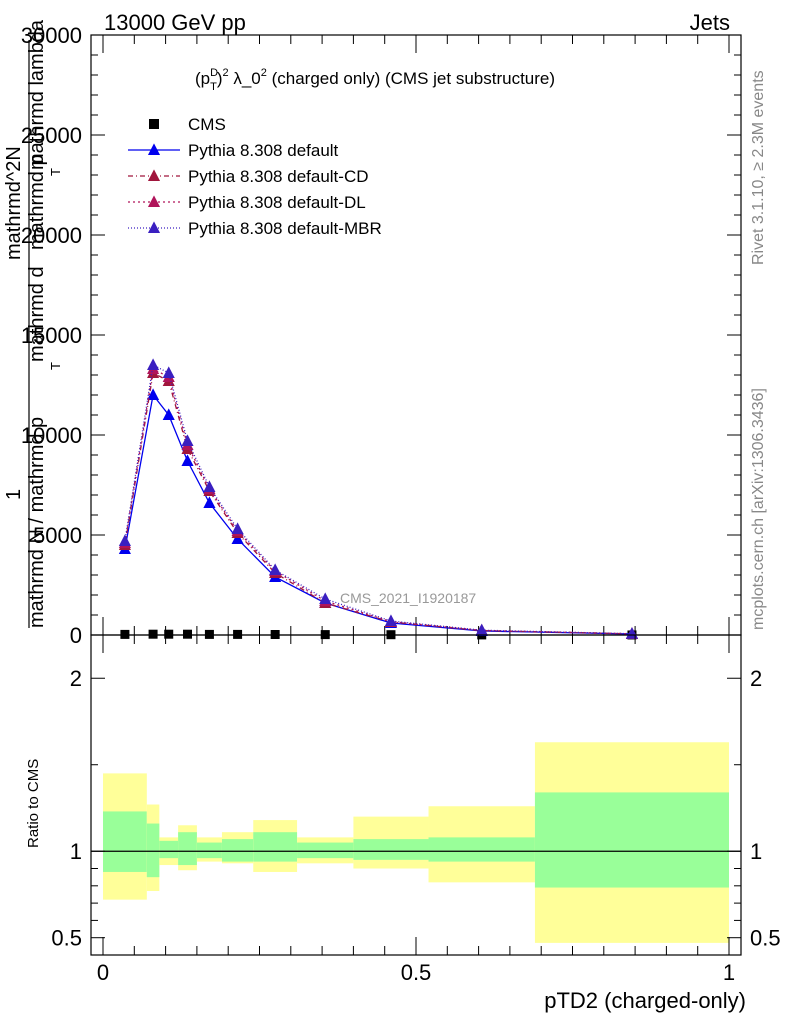 The height and width of the screenshot is (1024, 786). I want to click on legend-label: Pythia 8.308 default-MBR, so click(285, 228).